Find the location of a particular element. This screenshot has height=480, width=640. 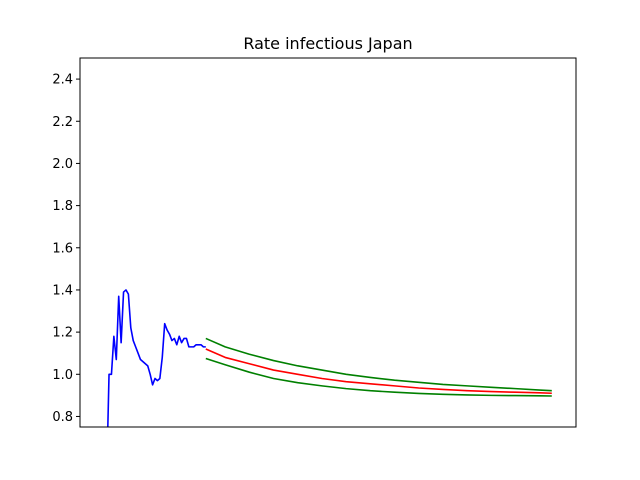

y-tick-label: 1.6 is located at coordinates (62, 248).